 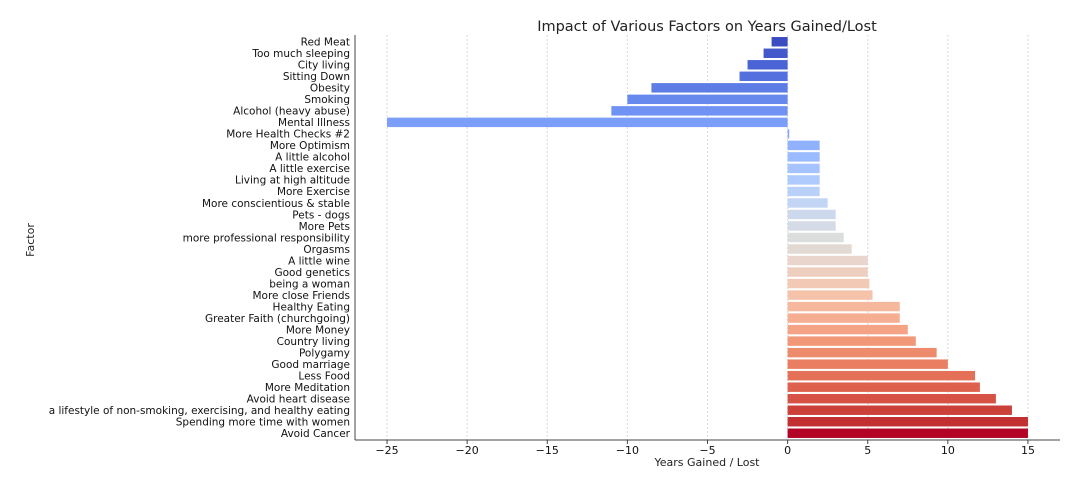 What do you see at coordinates (316, 434) in the screenshot?
I see `category-label: Avoid Cancer` at bounding box center [316, 434].